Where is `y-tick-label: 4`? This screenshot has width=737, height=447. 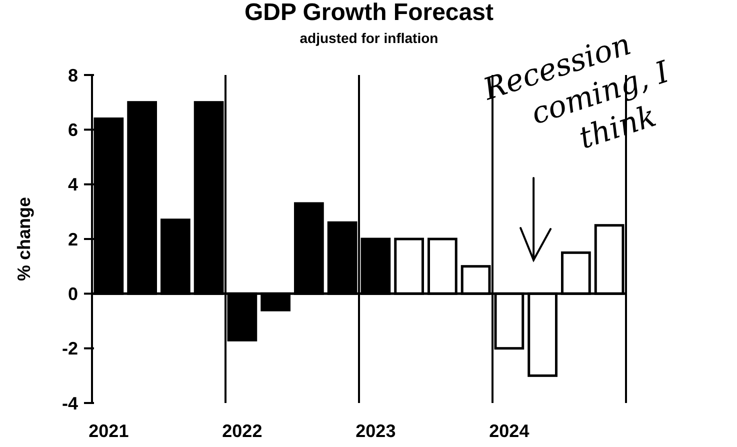
y-tick-label: 4 is located at coordinates (73, 184).